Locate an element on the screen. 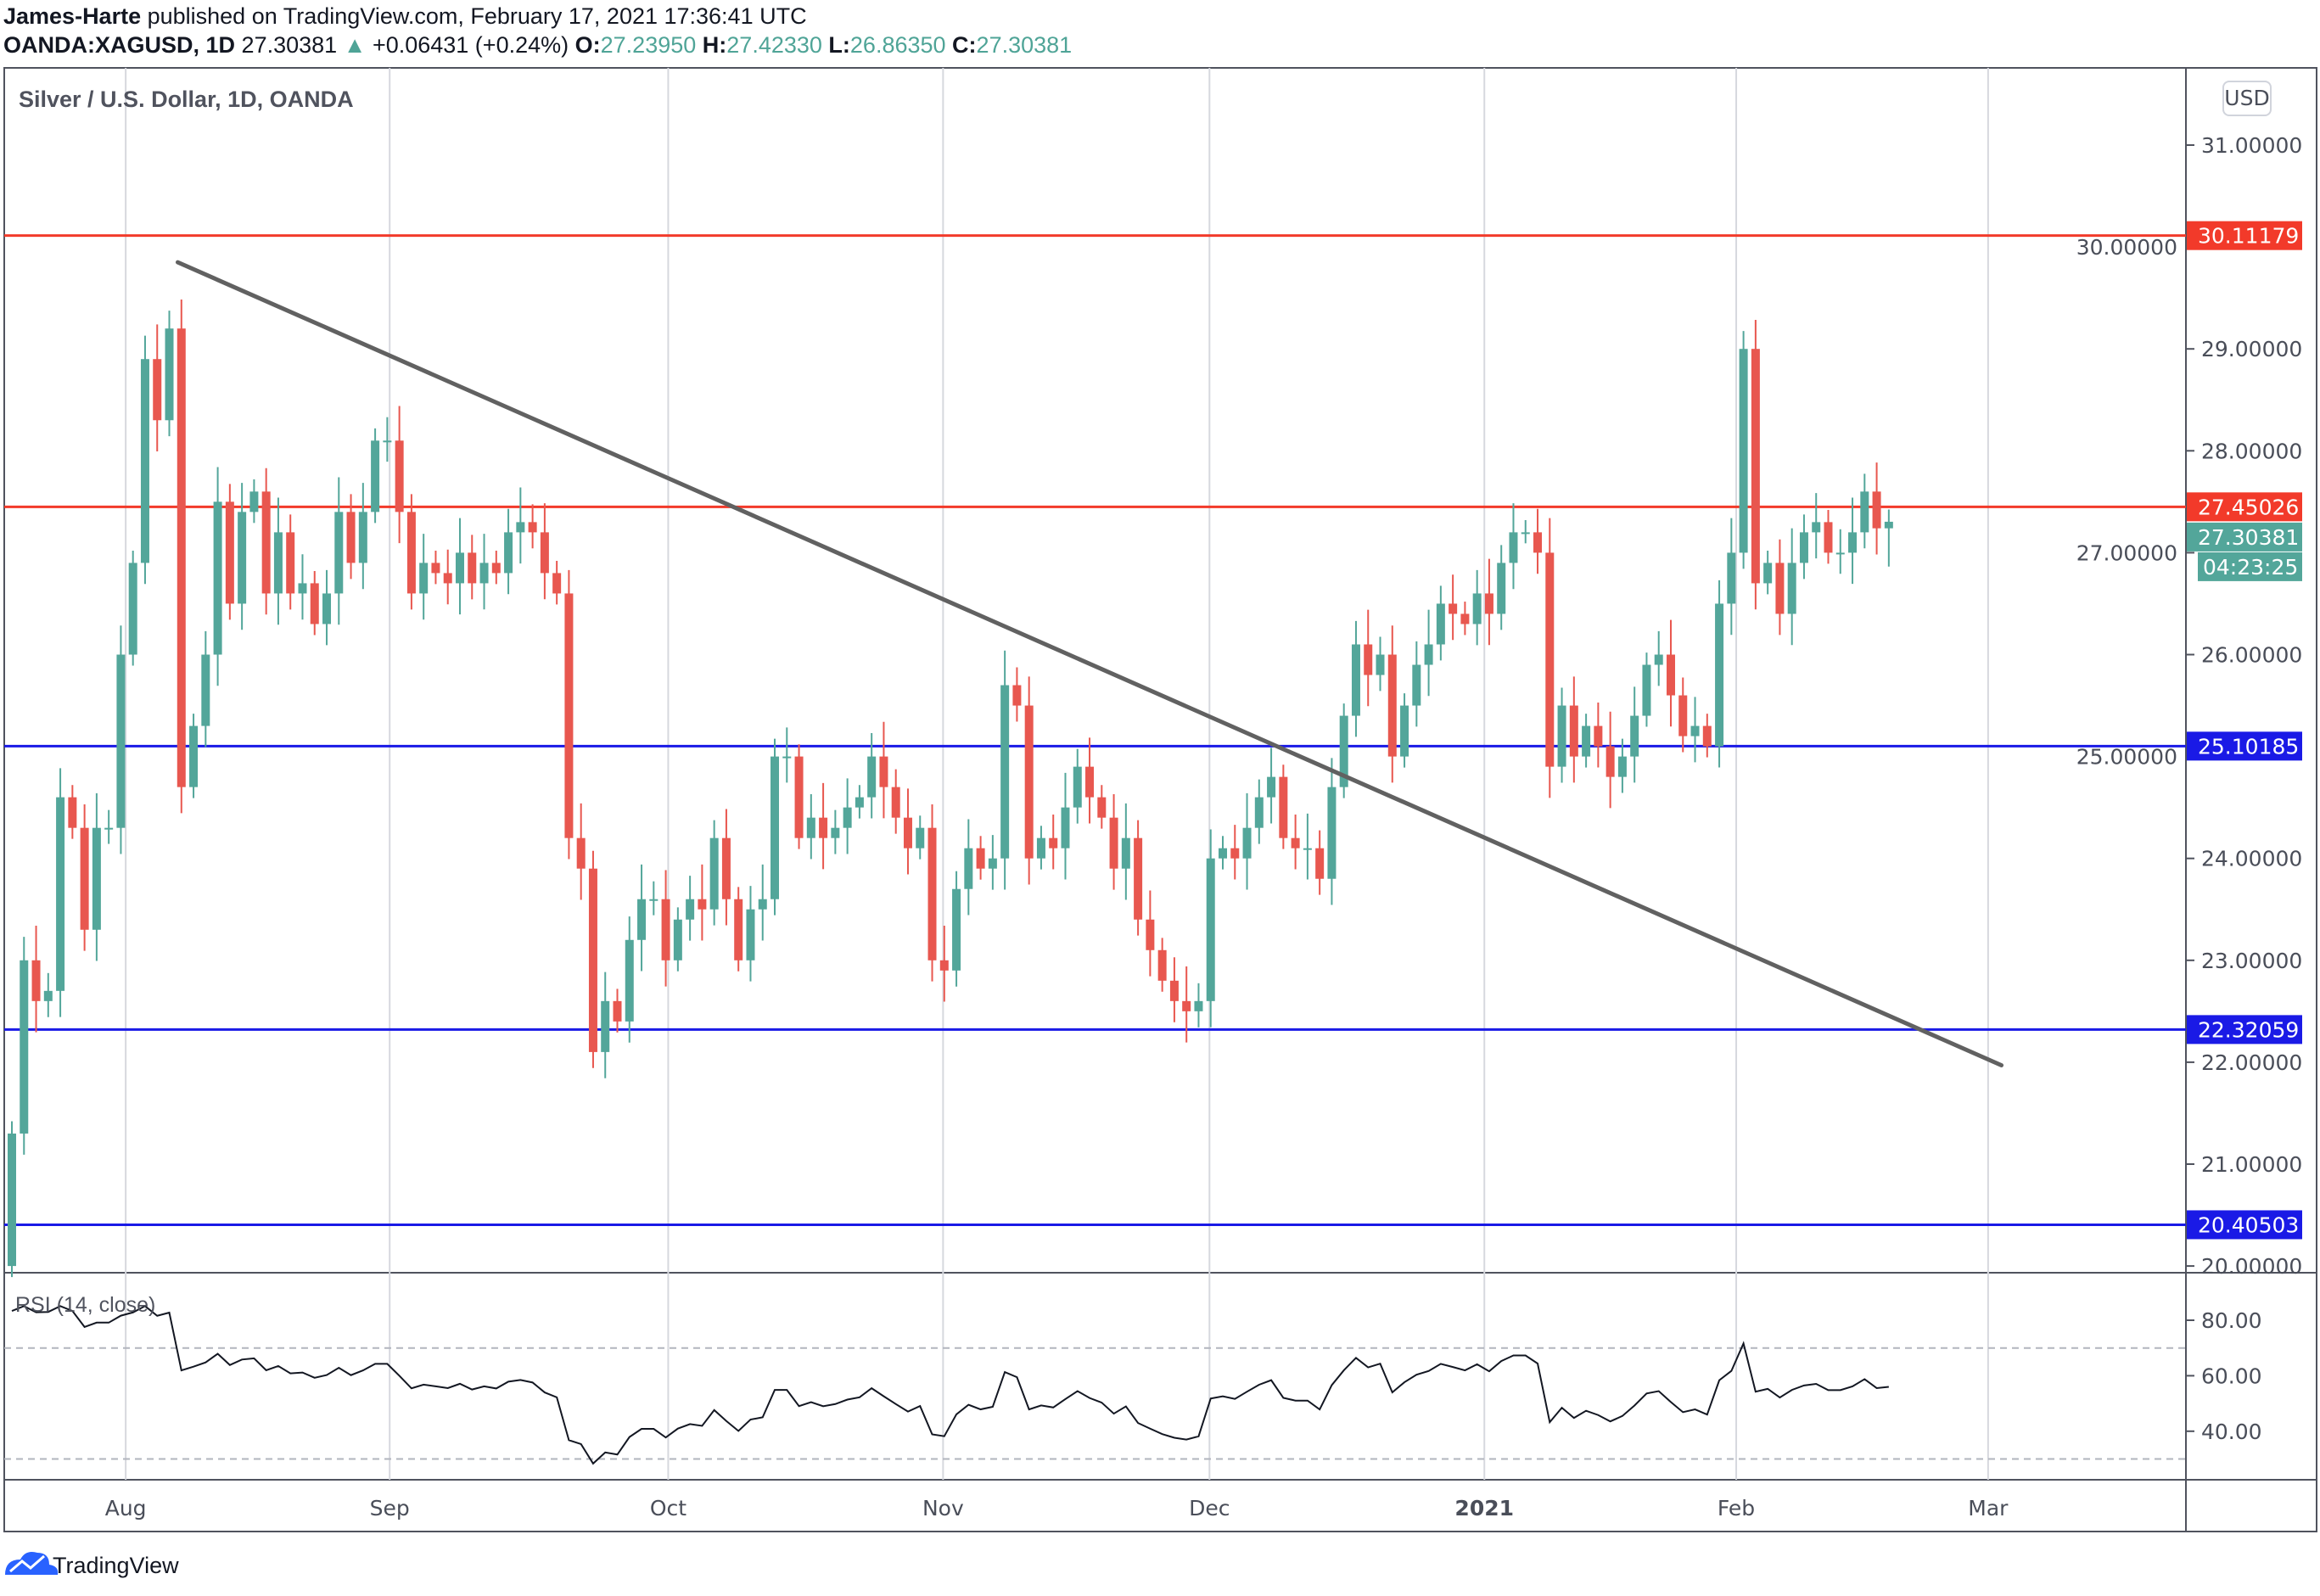 The image size is (2320, 1596). price-tick-label: 31.00000 is located at coordinates (2251, 145).